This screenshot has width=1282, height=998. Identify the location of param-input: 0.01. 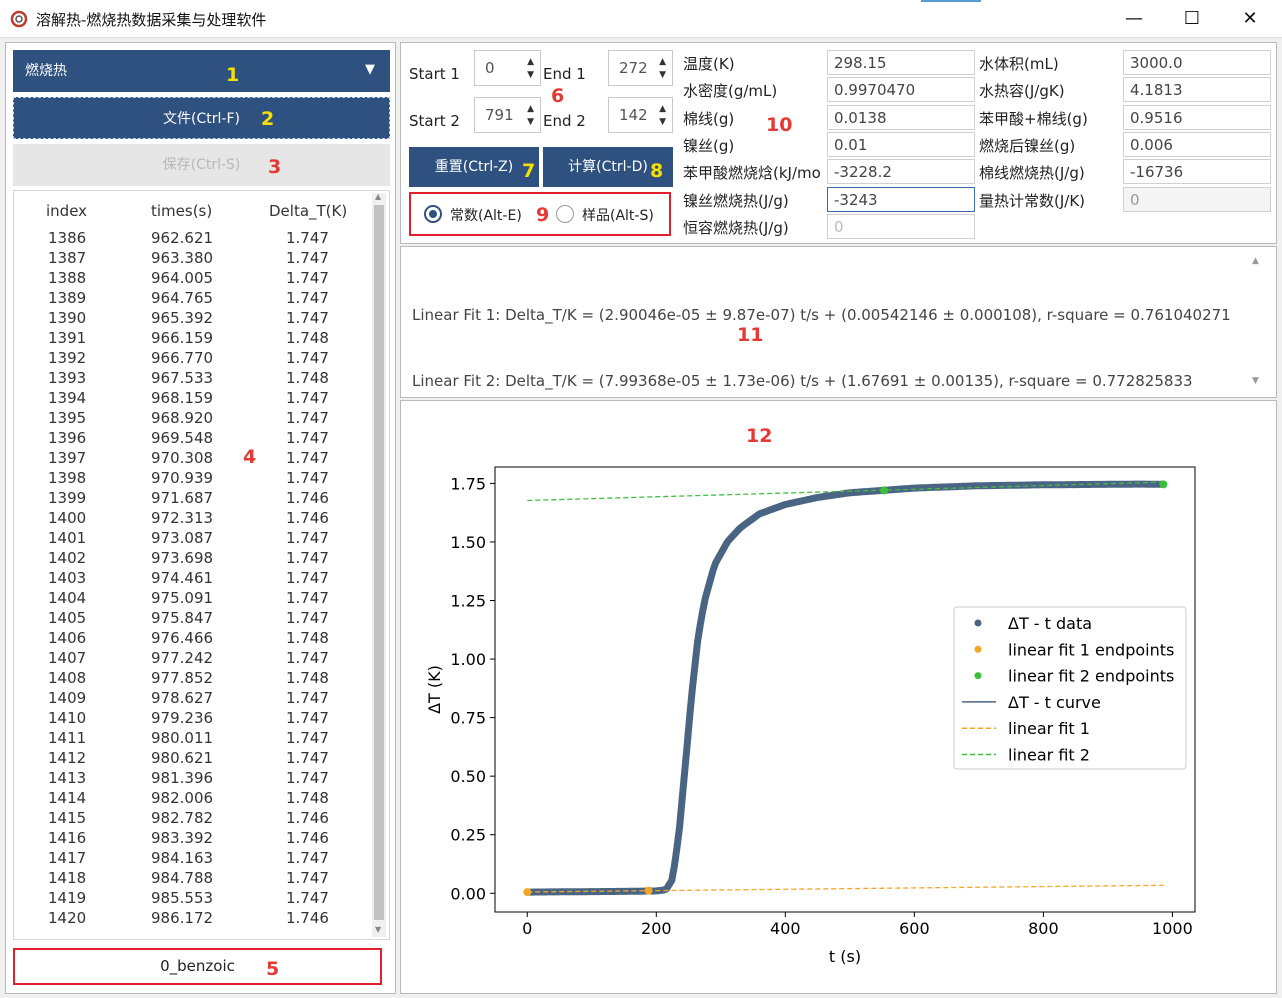
(901, 144).